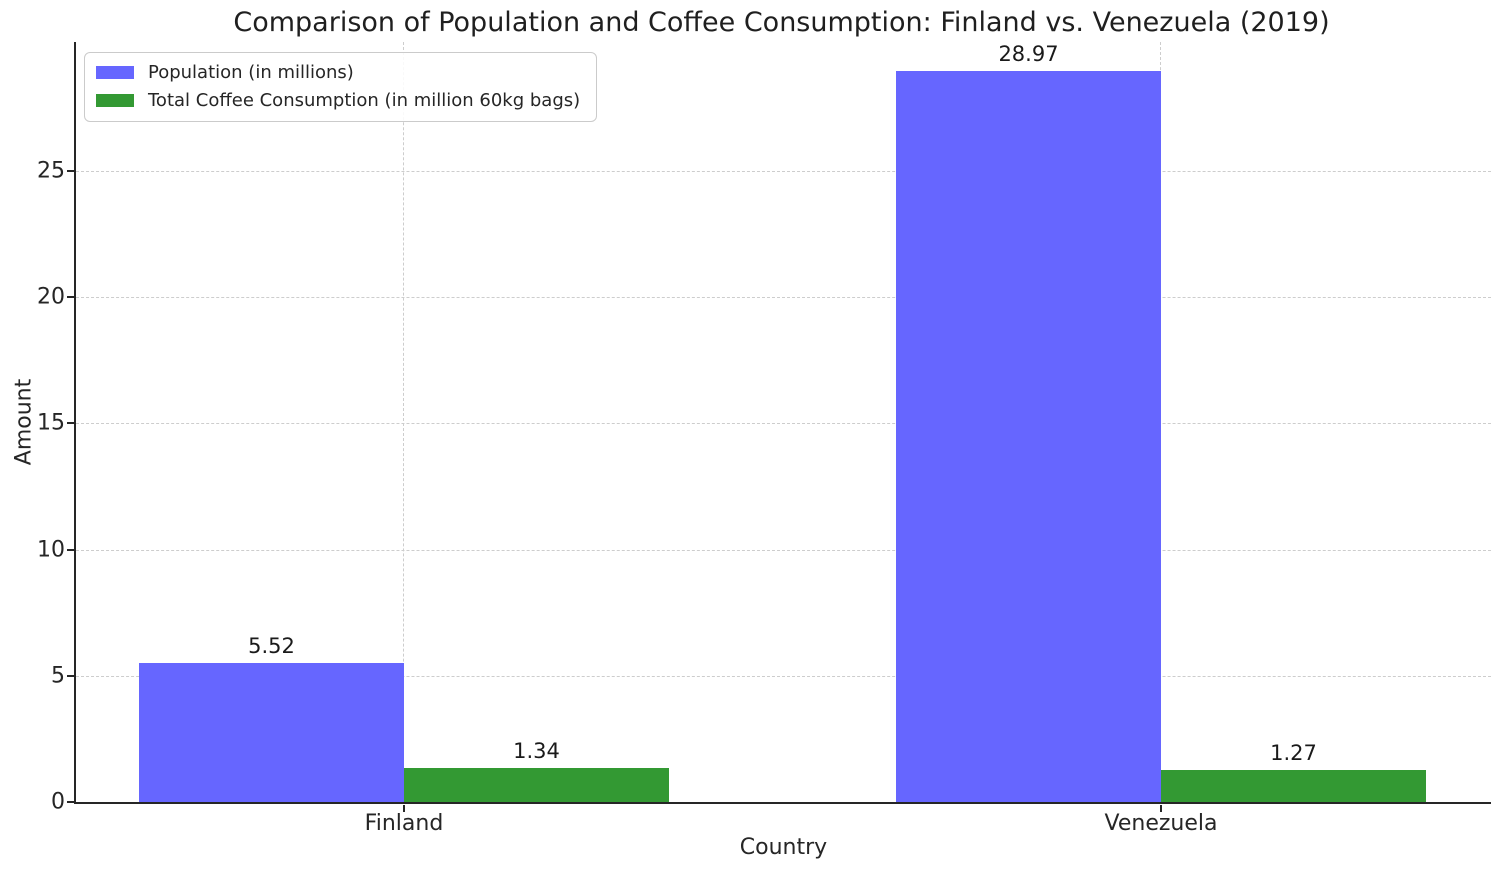  I want to click on y-tick-label: 10, so click(51, 550).